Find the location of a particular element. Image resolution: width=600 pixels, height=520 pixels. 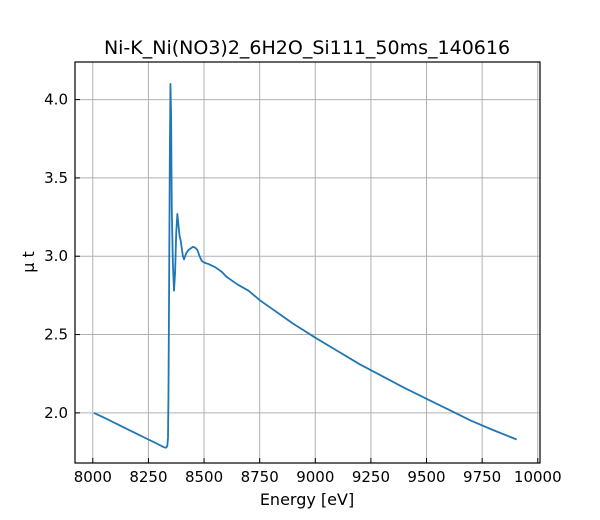

y-tick-label: 4.0 is located at coordinates (56, 100).